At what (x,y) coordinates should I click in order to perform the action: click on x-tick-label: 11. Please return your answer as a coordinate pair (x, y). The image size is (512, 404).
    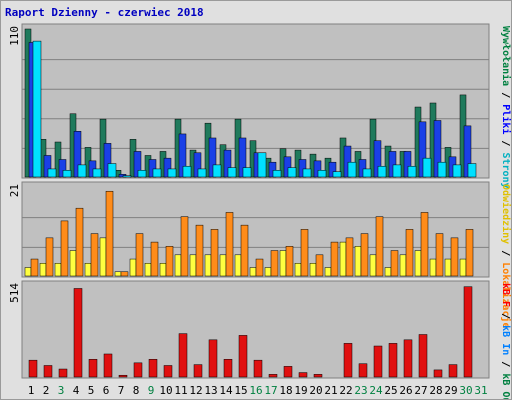
    Looking at the image, I should click on (180, 390).